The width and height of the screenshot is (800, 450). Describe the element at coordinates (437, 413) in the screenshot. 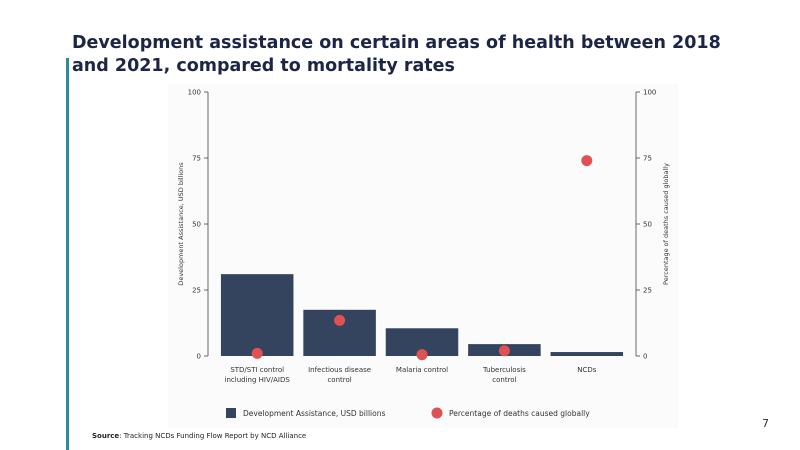

I see `legend-swatch-dot` at that location.